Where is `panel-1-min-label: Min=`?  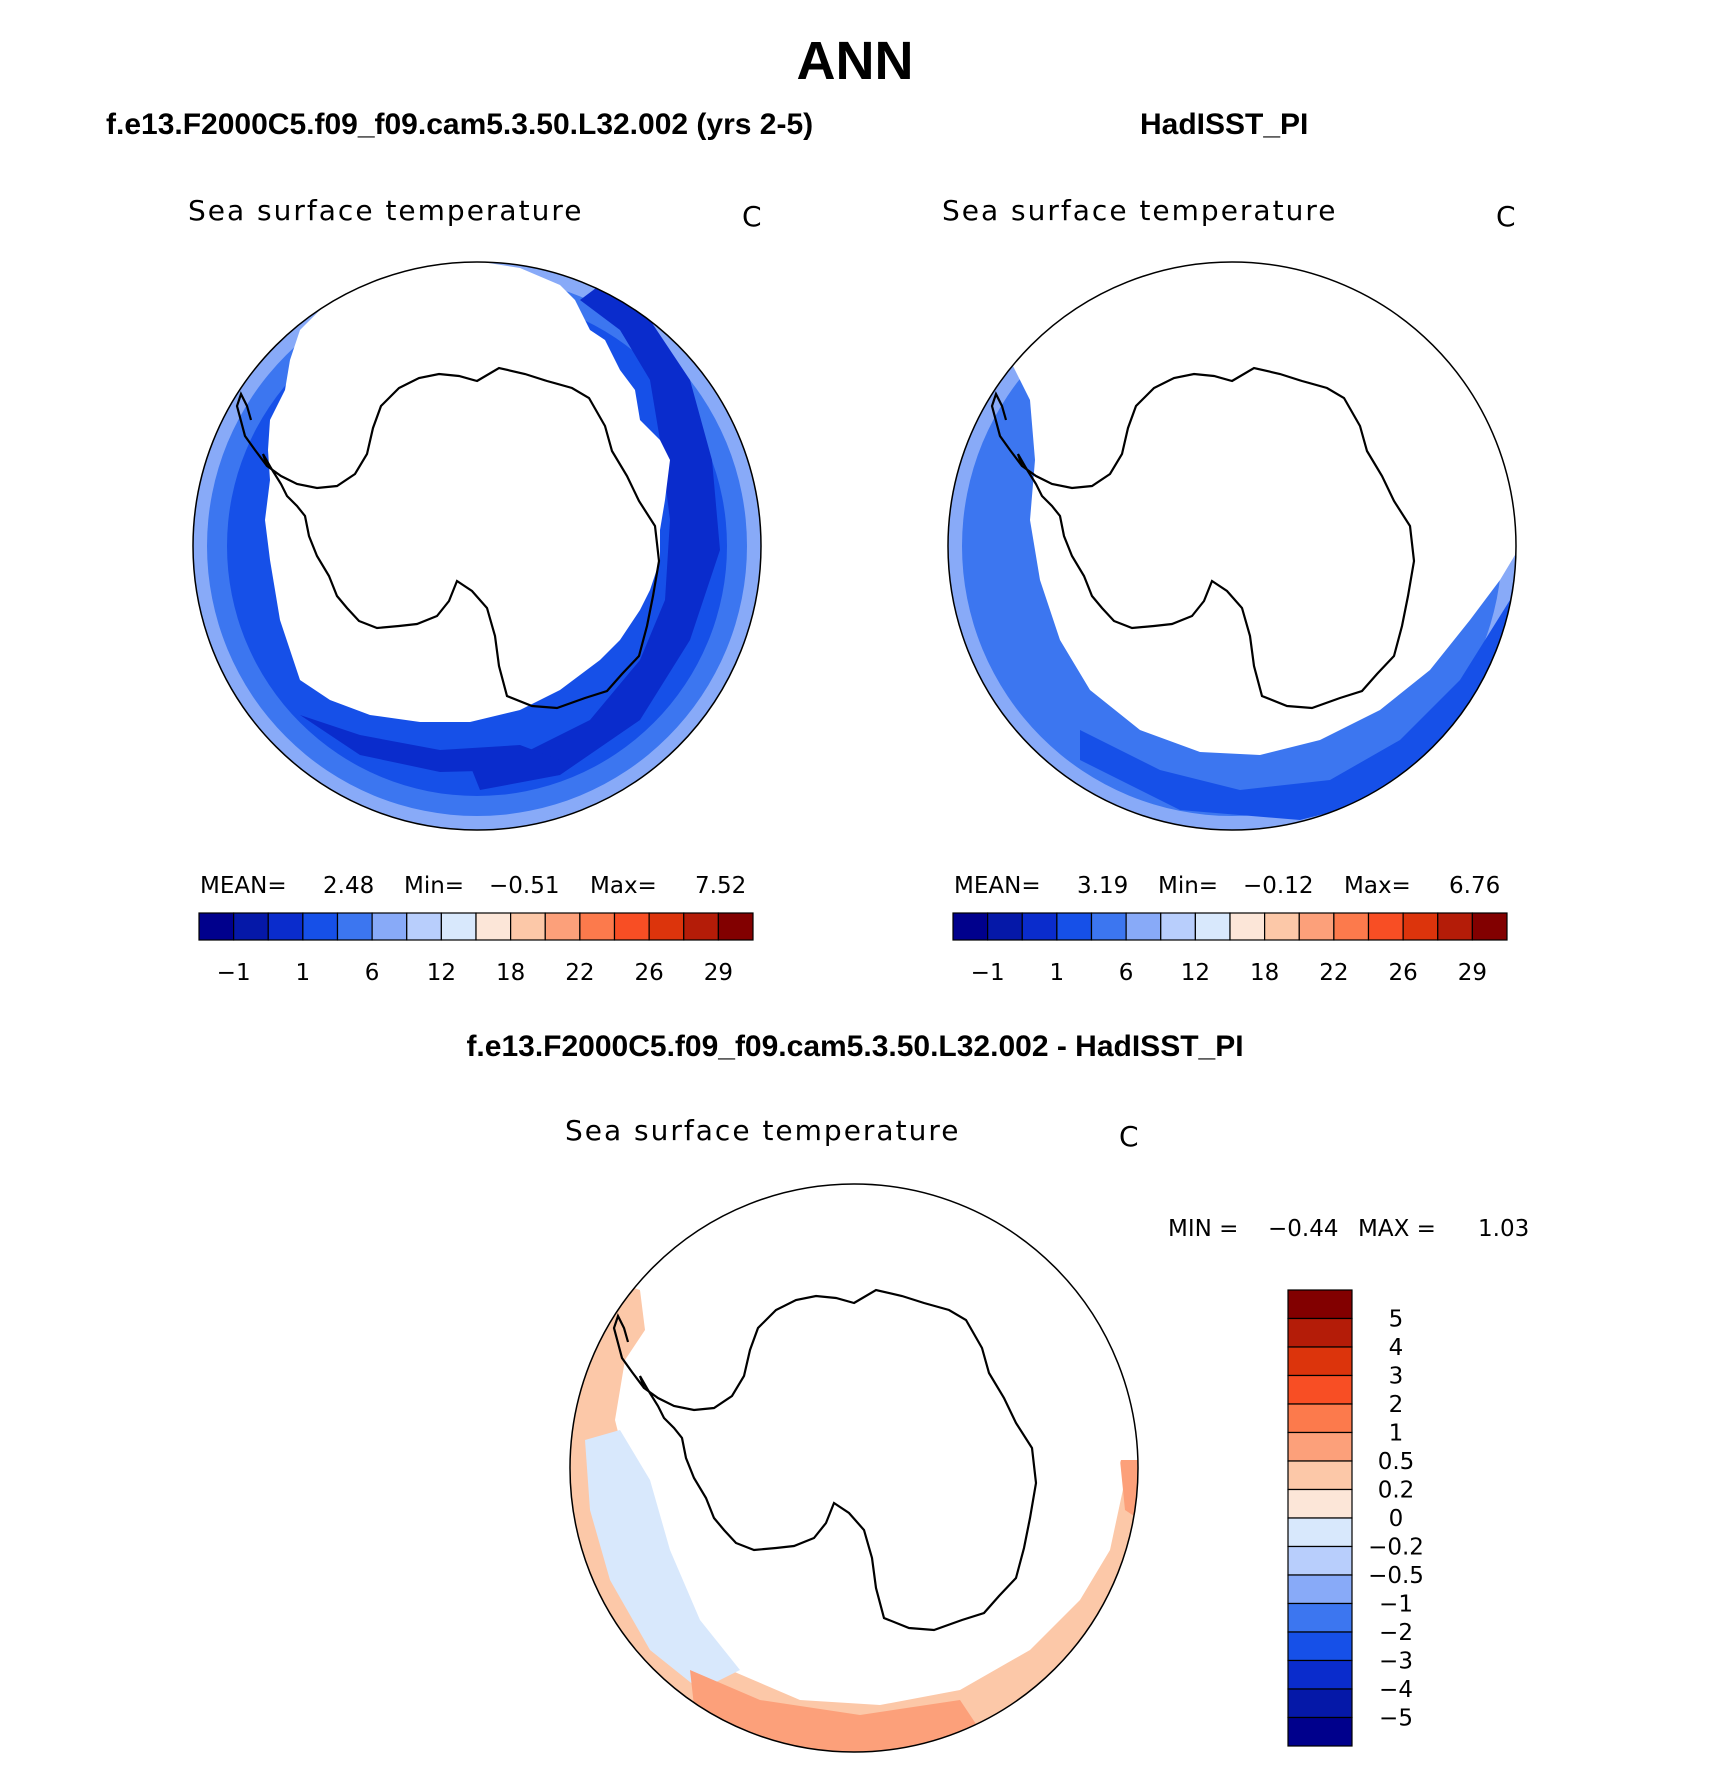
panel-1-min-label: Min= is located at coordinates (434, 886).